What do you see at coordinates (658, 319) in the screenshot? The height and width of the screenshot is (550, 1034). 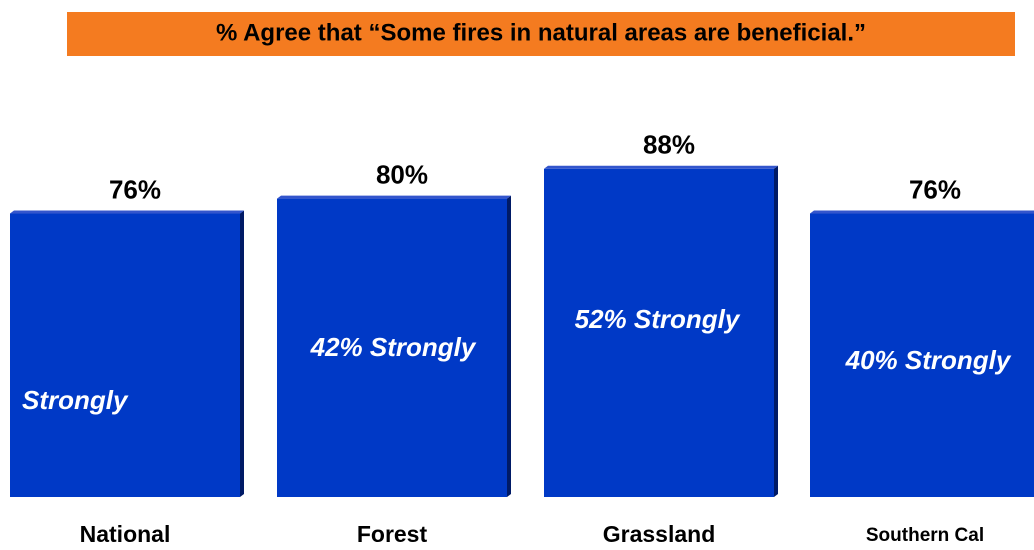 I see `inner-label: 52% Strongly` at bounding box center [658, 319].